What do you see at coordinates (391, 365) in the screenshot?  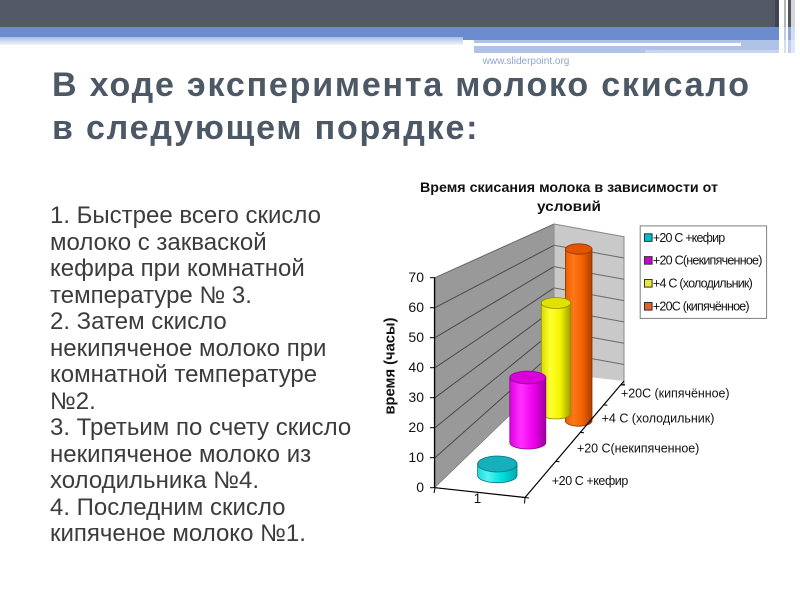 I see `svg-text: время (часы)` at bounding box center [391, 365].